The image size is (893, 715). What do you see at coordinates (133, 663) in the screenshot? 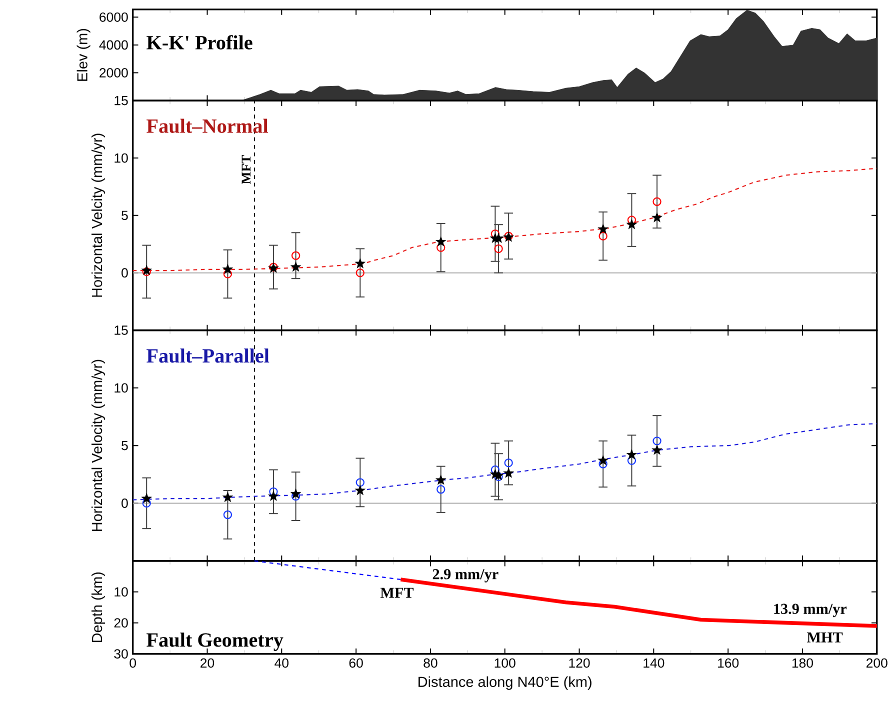
I see `x-tick-label: 0` at bounding box center [133, 663].